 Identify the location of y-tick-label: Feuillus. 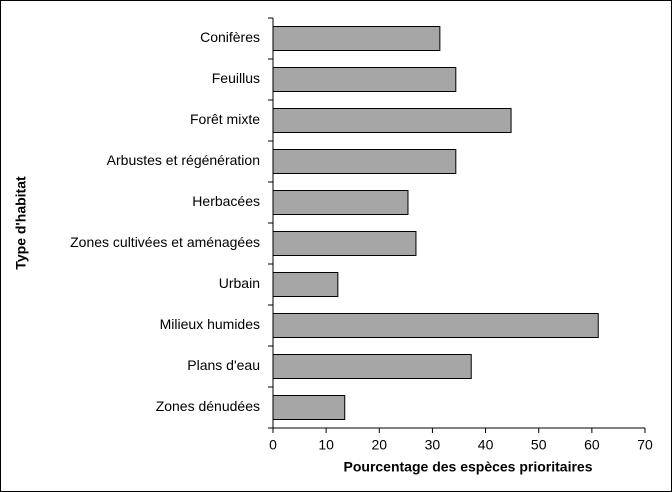
(236, 78).